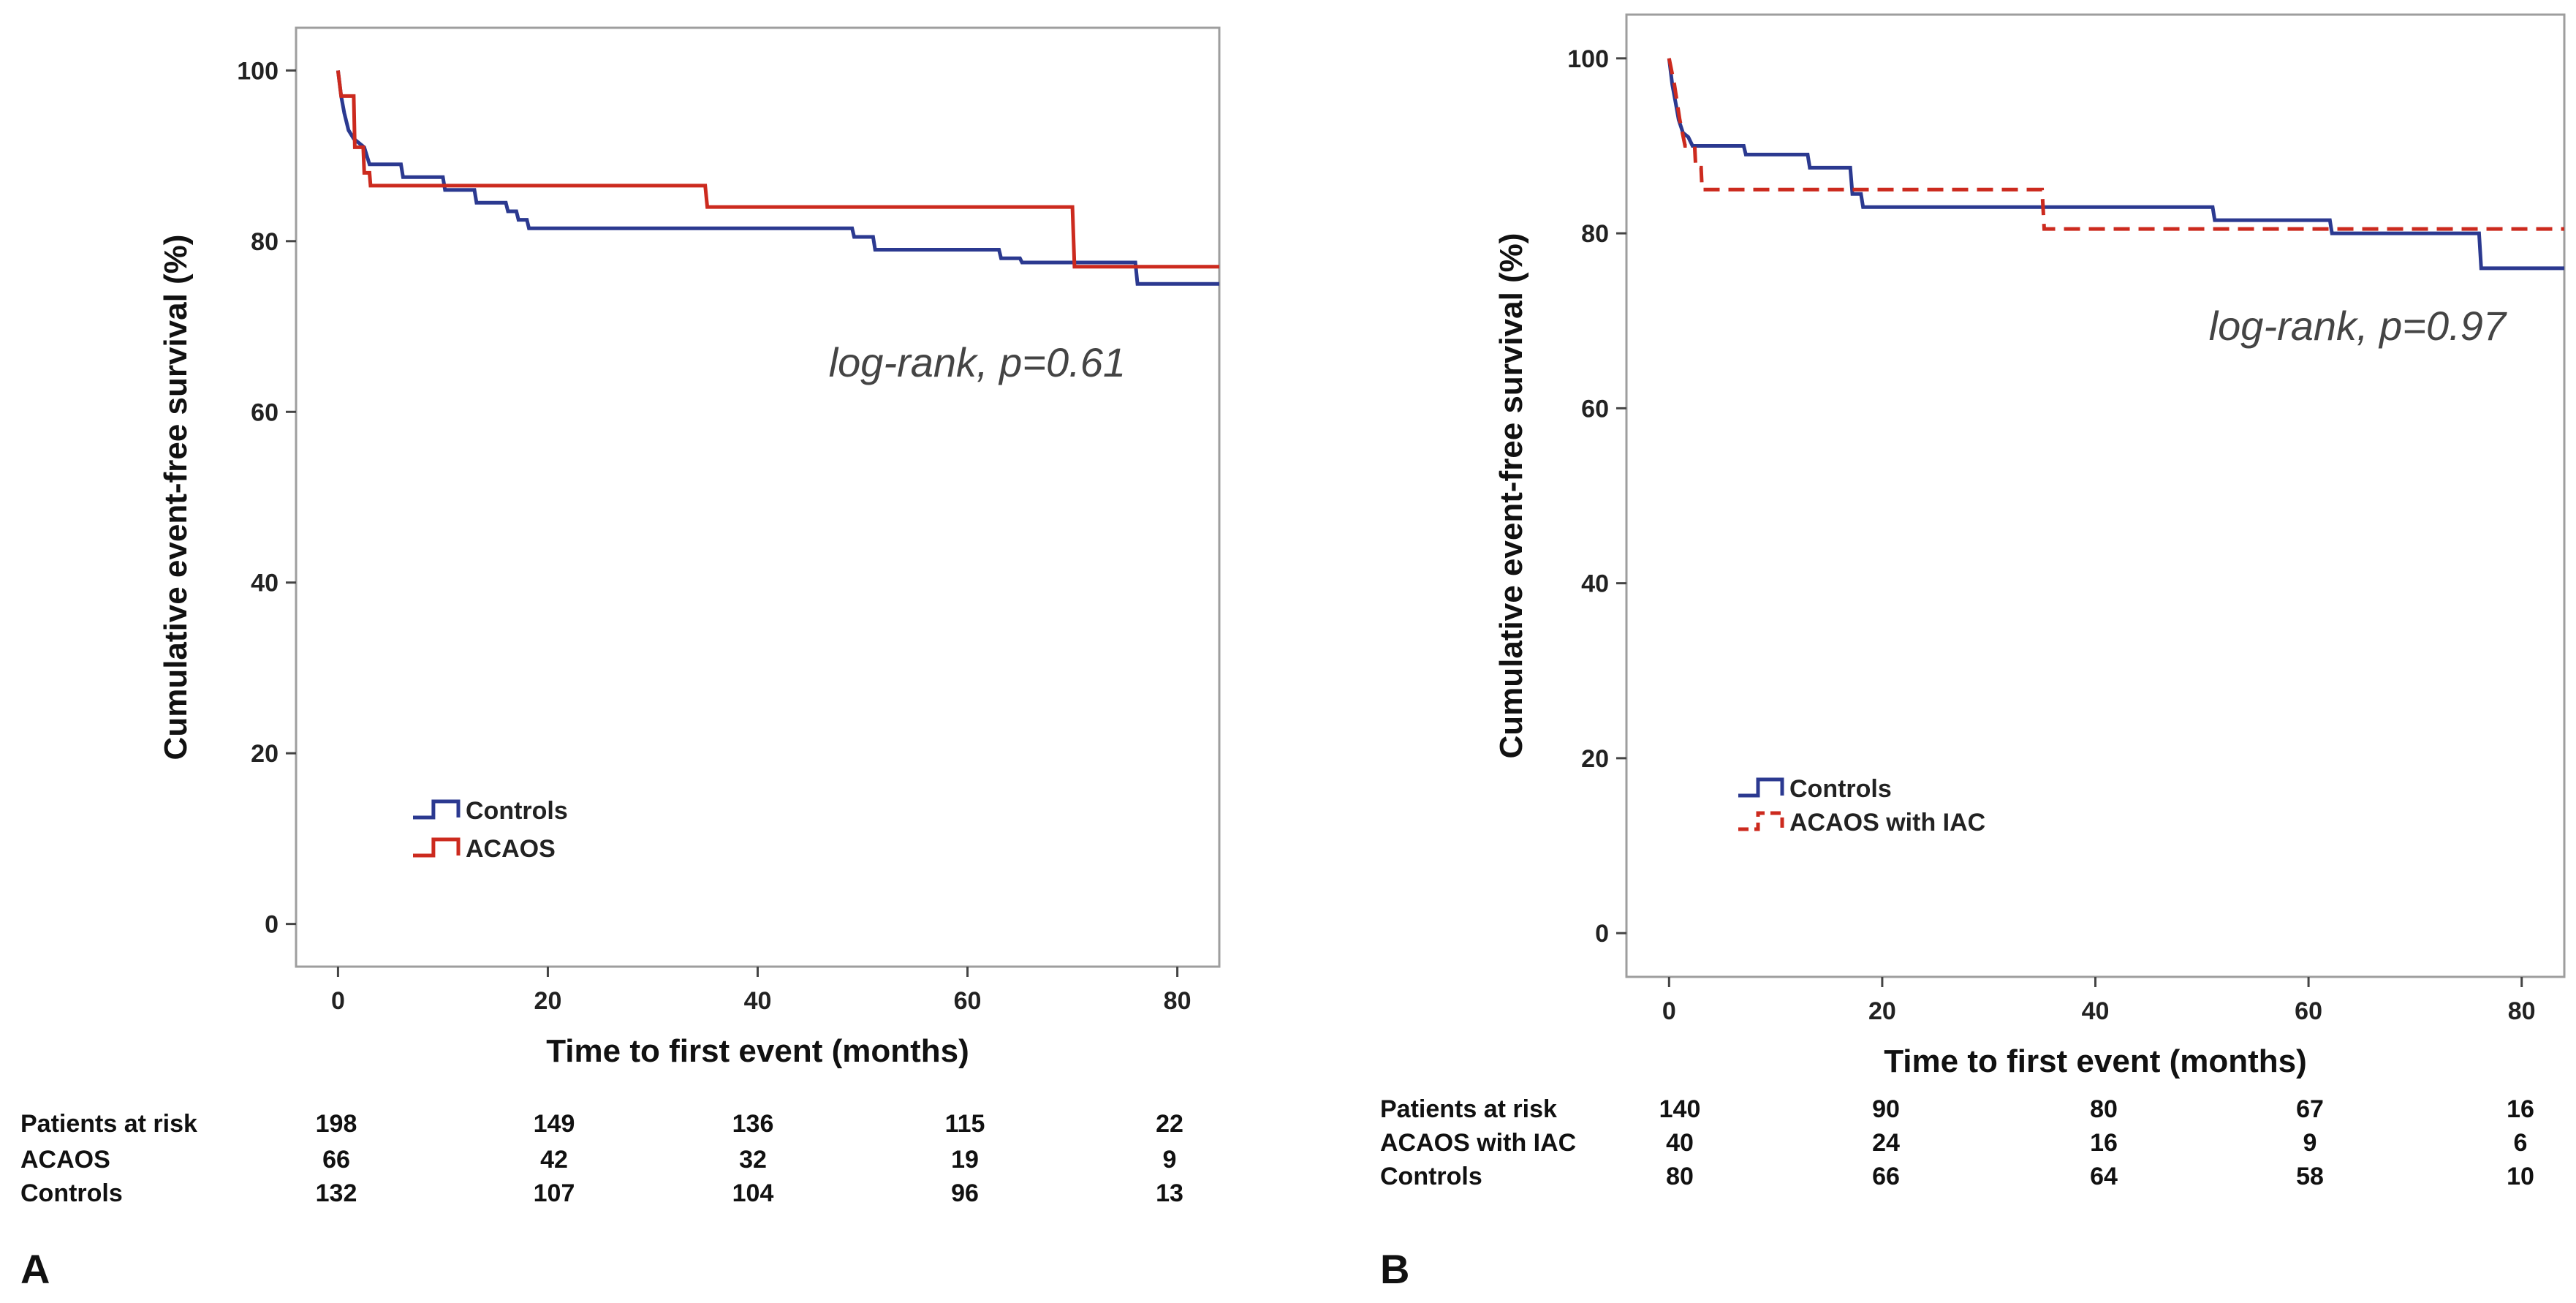  What do you see at coordinates (753, 1124) in the screenshot?
I see `risk-value: 136` at bounding box center [753, 1124].